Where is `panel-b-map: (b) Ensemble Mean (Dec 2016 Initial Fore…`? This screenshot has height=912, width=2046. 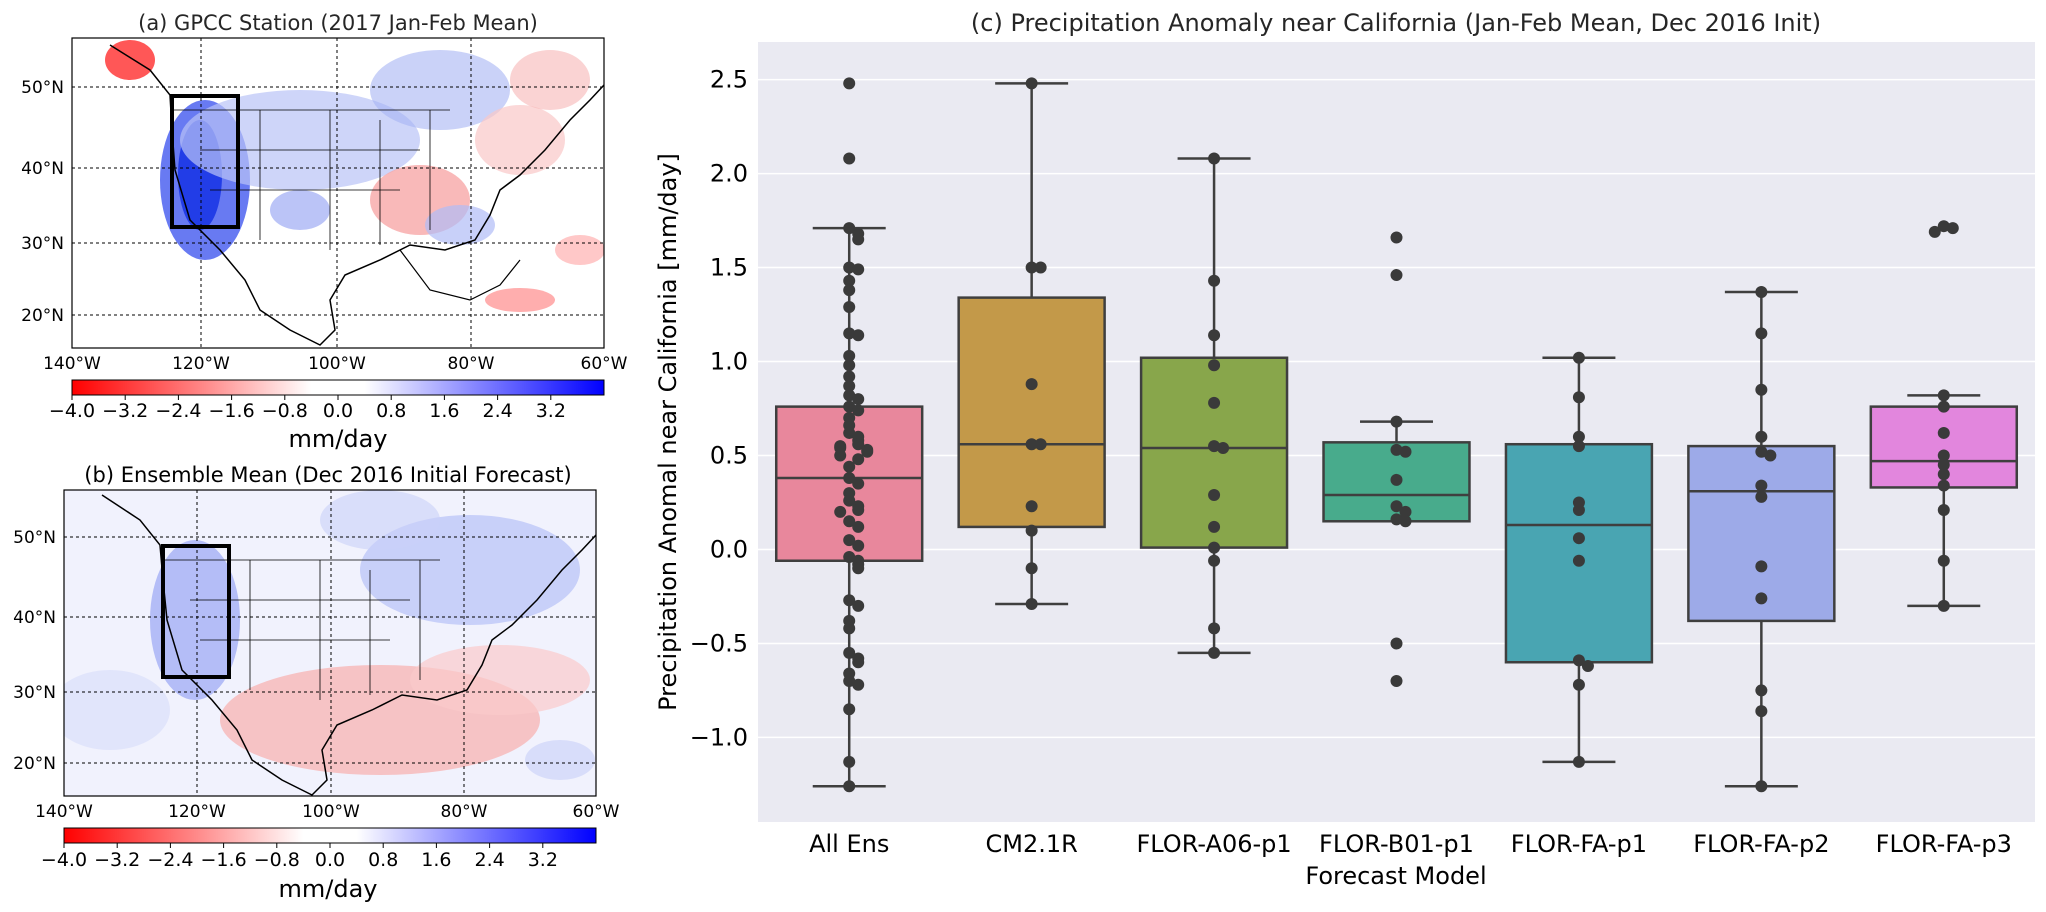
panel-b-map: (b) Ensemble Mean (Dec 2016 Initial Fore… is located at coordinates (316, 683).